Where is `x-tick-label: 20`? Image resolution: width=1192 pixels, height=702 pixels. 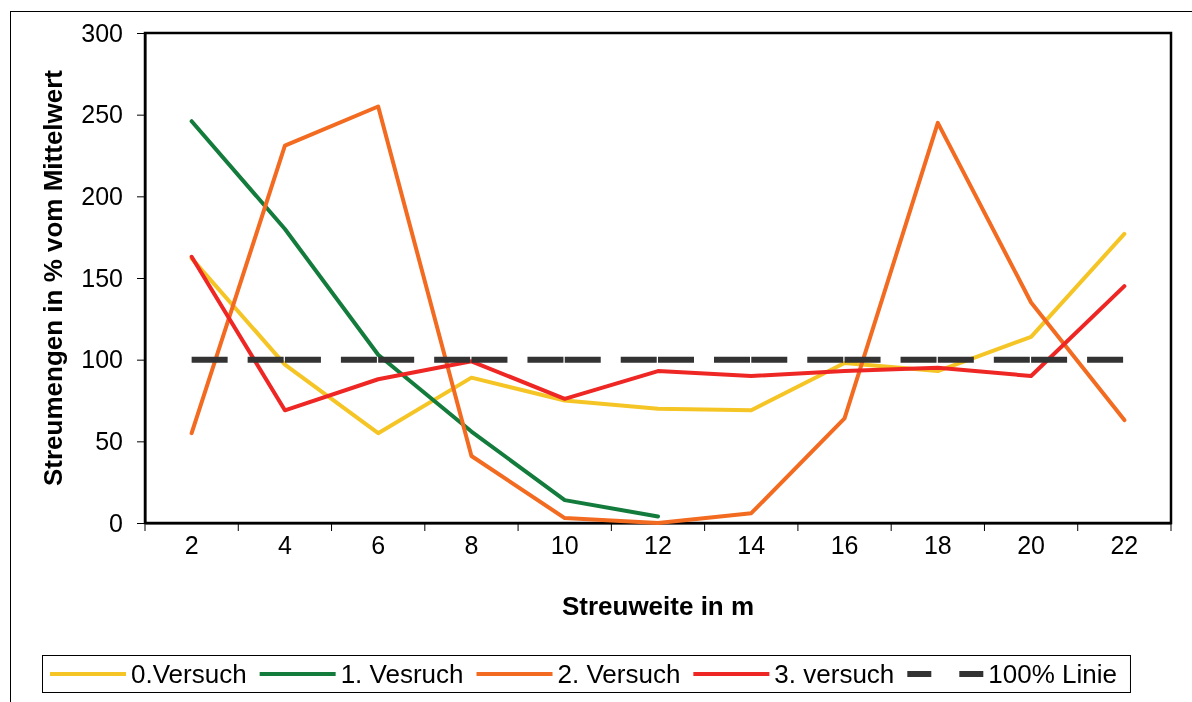 x-tick-label: 20 is located at coordinates (1031, 544).